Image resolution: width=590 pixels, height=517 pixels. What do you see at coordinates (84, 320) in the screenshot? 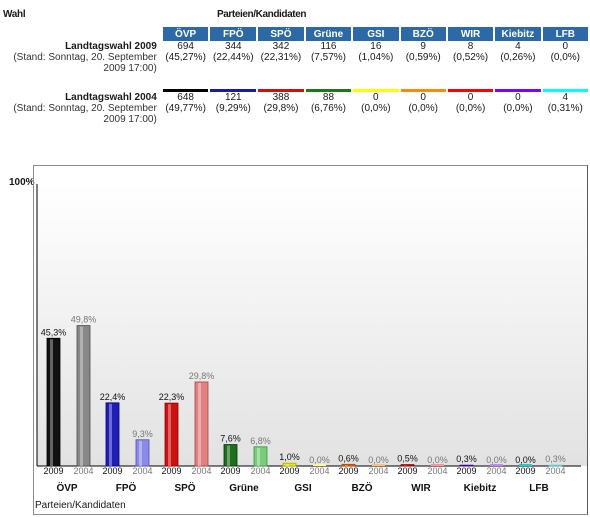
I see `bar-value-label: 49,8%` at bounding box center [84, 320].